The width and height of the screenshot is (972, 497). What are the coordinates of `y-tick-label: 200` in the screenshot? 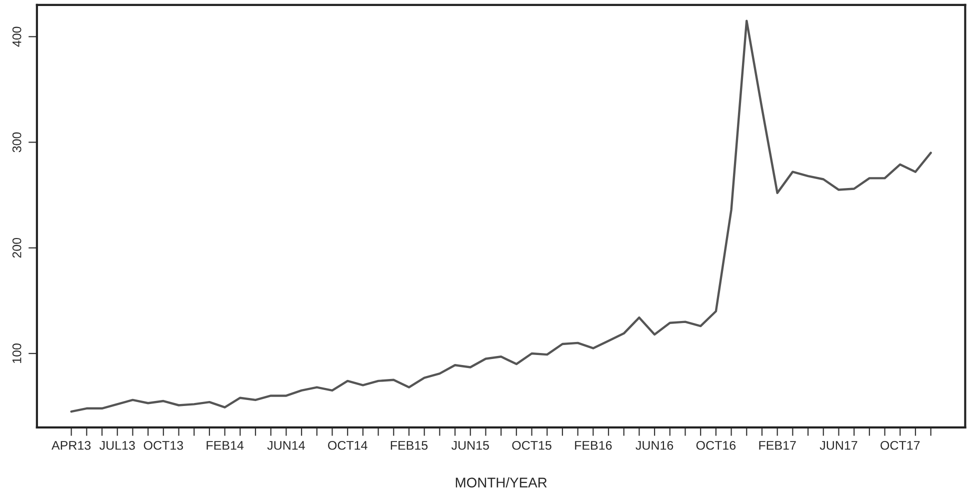 It's located at (17, 248).